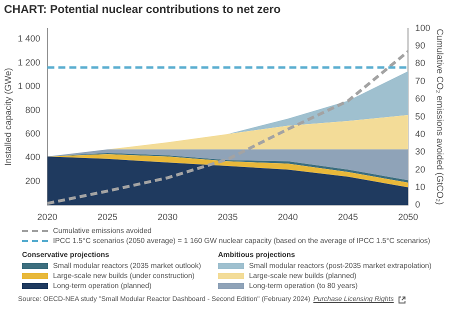  I want to click on y2-tick-label: 60, so click(420, 99).